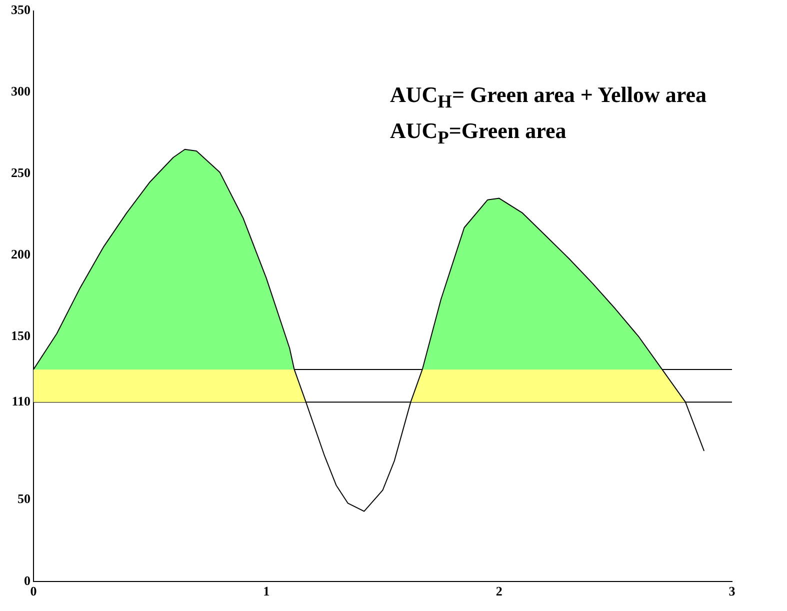 The image size is (787, 611). What do you see at coordinates (20, 254) in the screenshot?
I see `y-tick-label: 200` at bounding box center [20, 254].